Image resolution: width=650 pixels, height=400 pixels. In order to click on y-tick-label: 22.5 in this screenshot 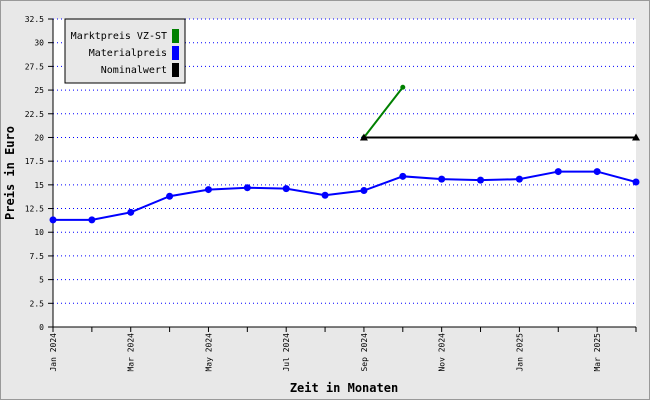, I will do `click(34, 114)`.